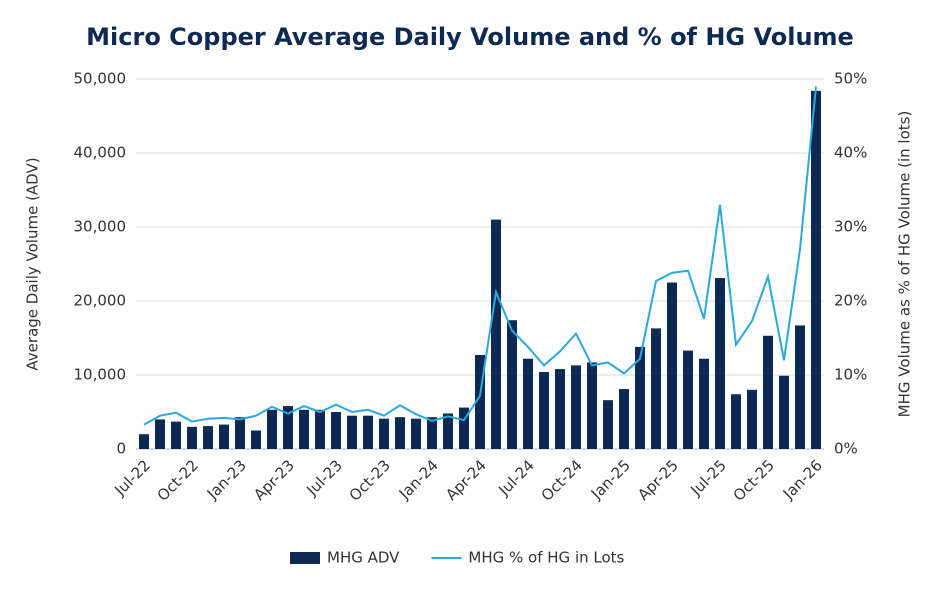  I want to click on x-tick-label: Oct-23, so click(370, 480).